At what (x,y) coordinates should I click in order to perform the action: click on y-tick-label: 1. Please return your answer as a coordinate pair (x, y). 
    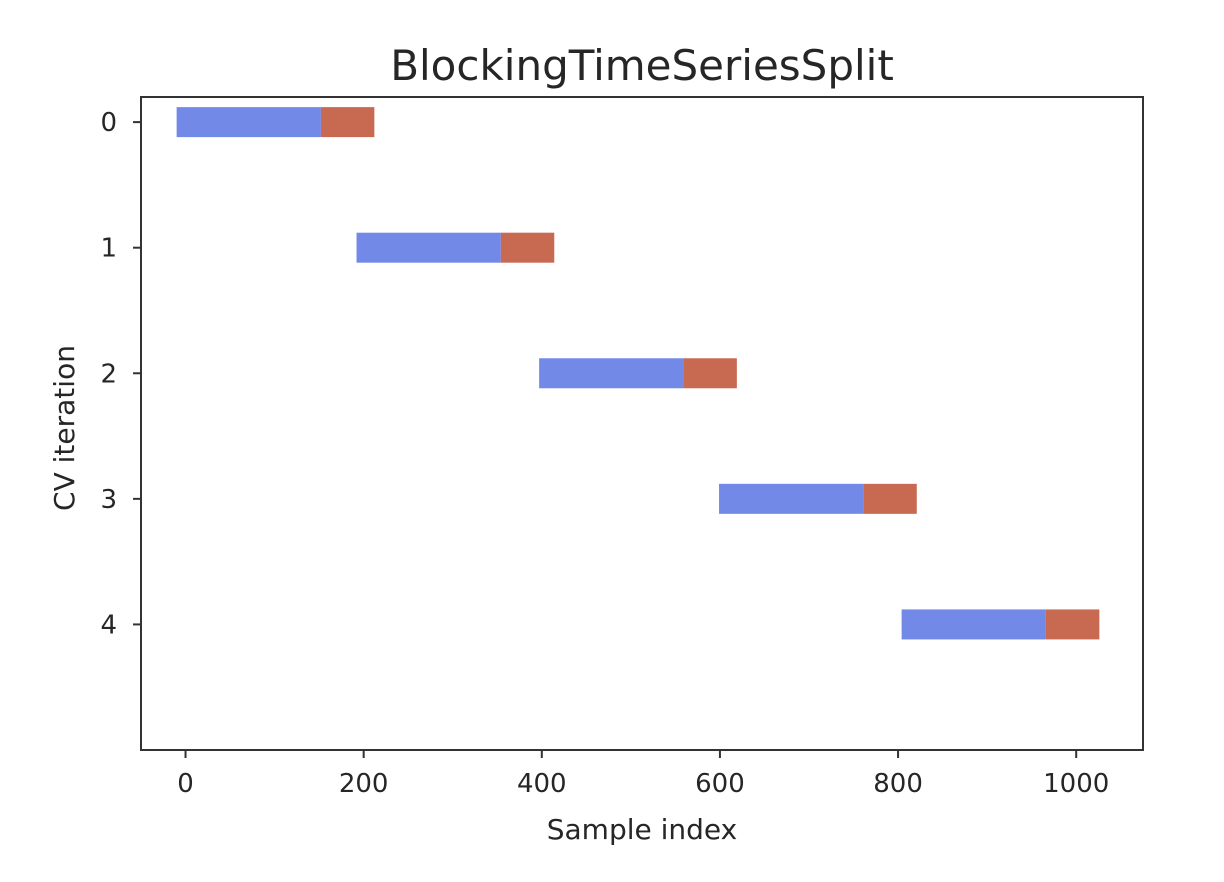
    Looking at the image, I should click on (108, 249).